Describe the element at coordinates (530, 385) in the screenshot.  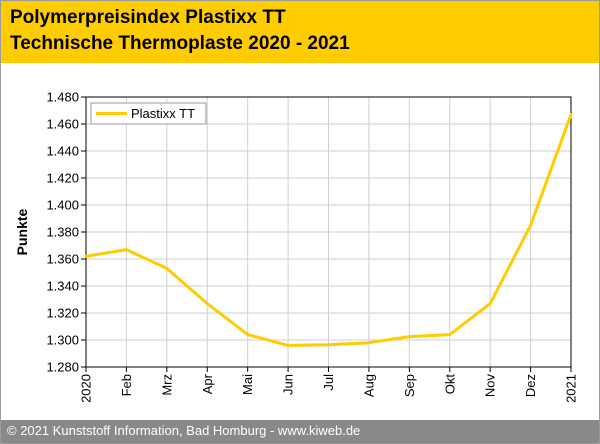
I see `x-tick-label: Dez` at that location.